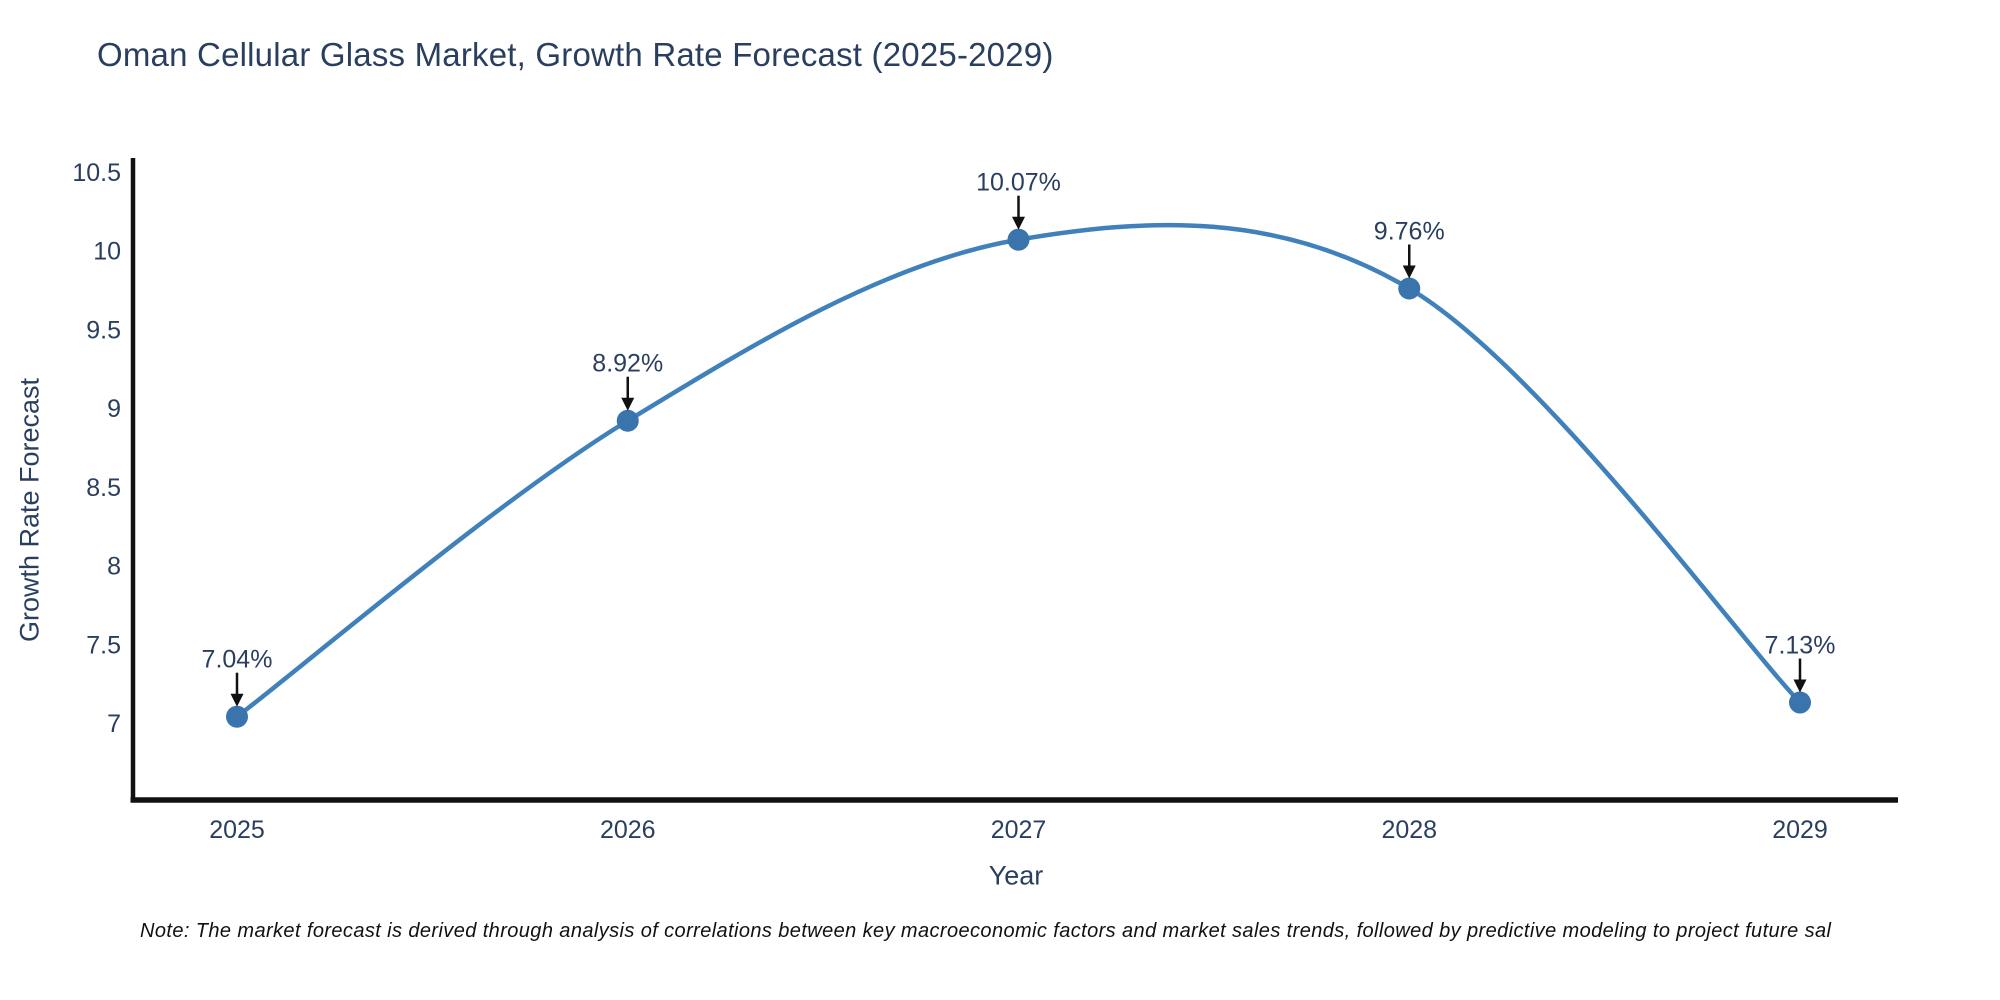  Describe the element at coordinates (103, 645) in the screenshot. I see `y-tick-label: 7.5` at that location.